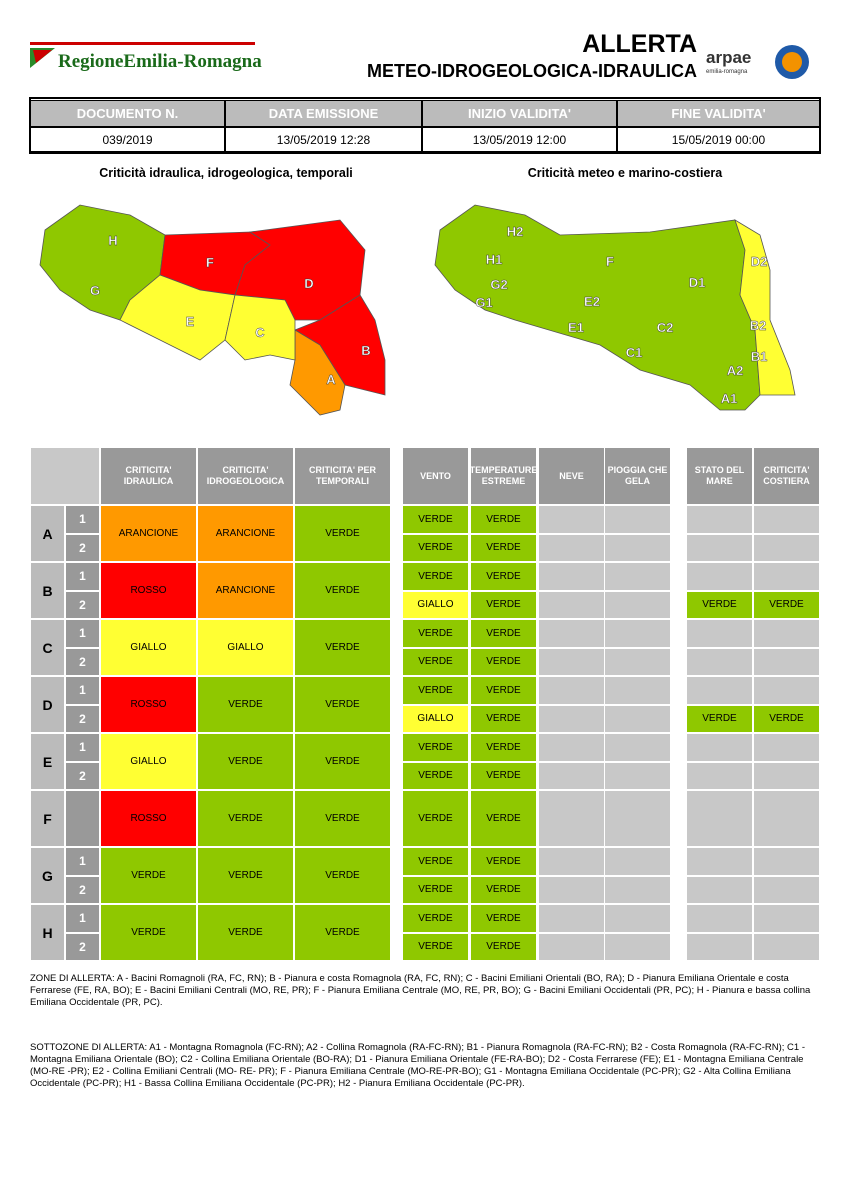 The height and width of the screenshot is (1200, 848). I want to click on doc-value: 13/05/2019 12:00, so click(519, 139).